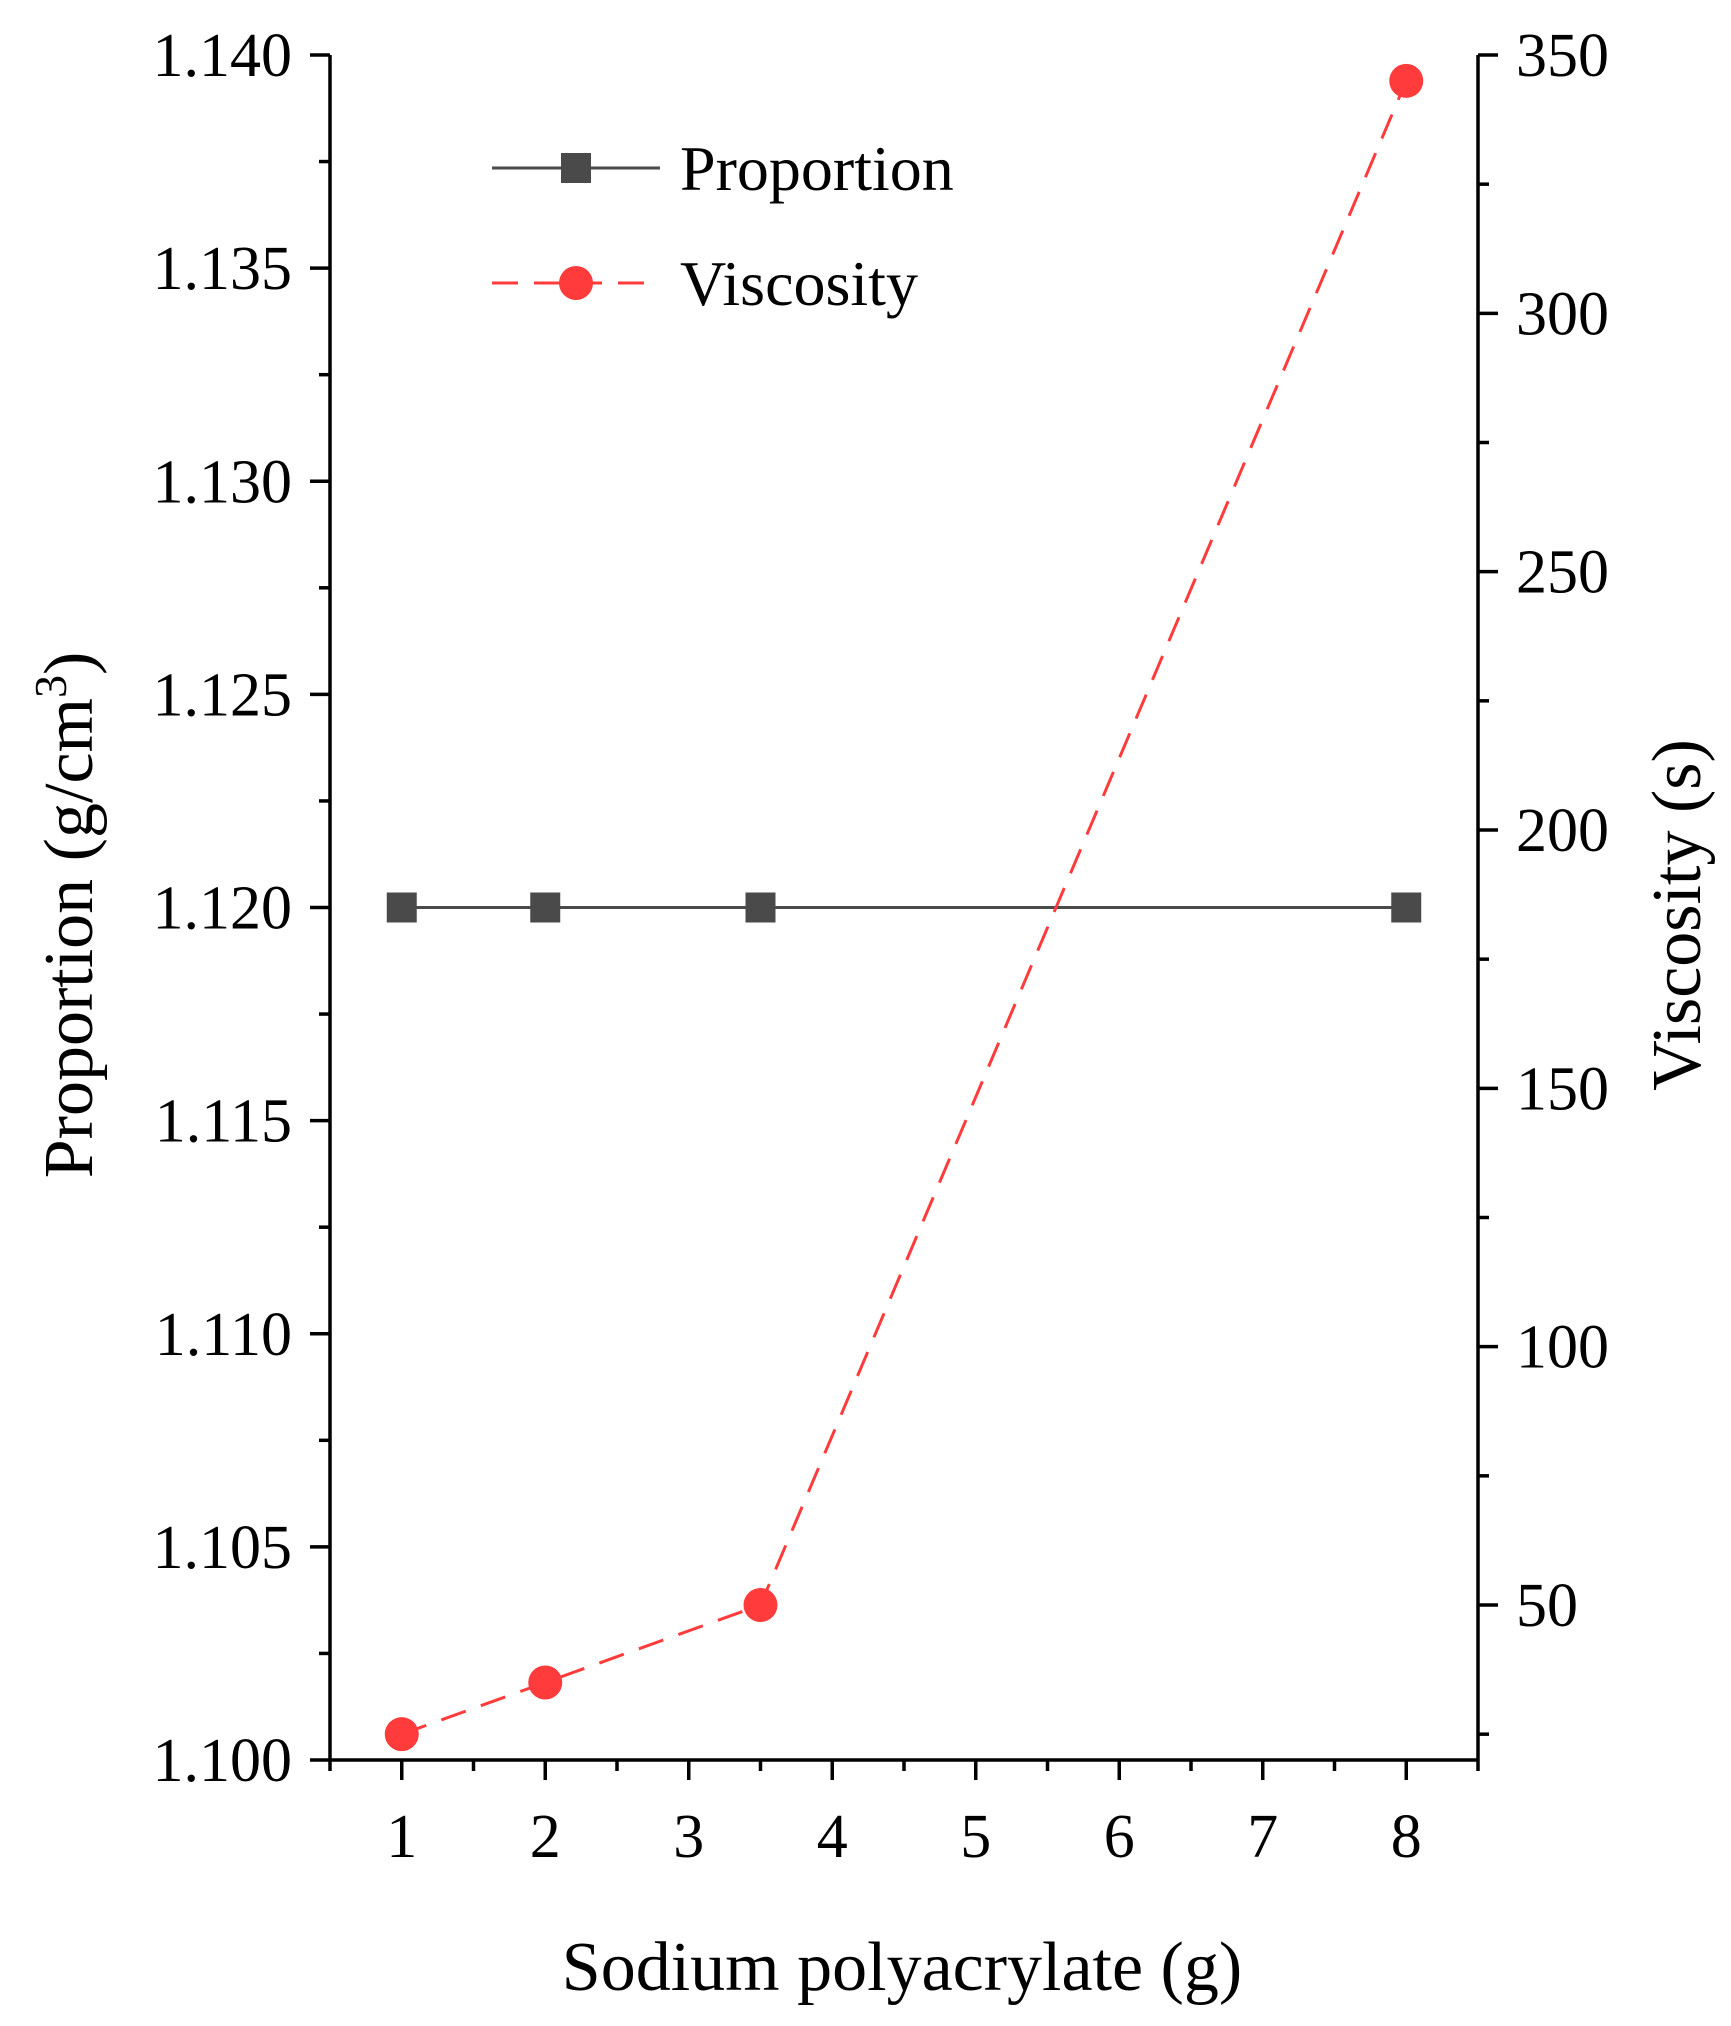 The image size is (1731, 2026). Describe the element at coordinates (688, 1837) in the screenshot. I see `x-tick-label-3: 3` at that location.